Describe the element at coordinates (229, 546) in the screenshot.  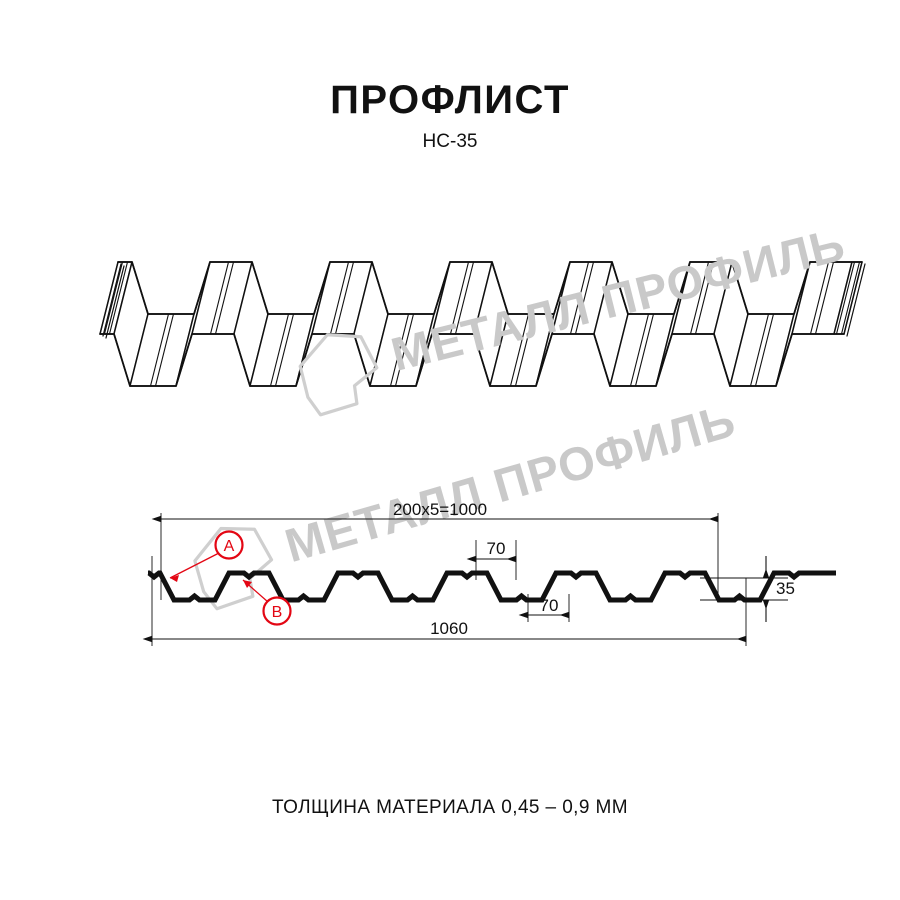
I see `callout-a-label: A` at that location.